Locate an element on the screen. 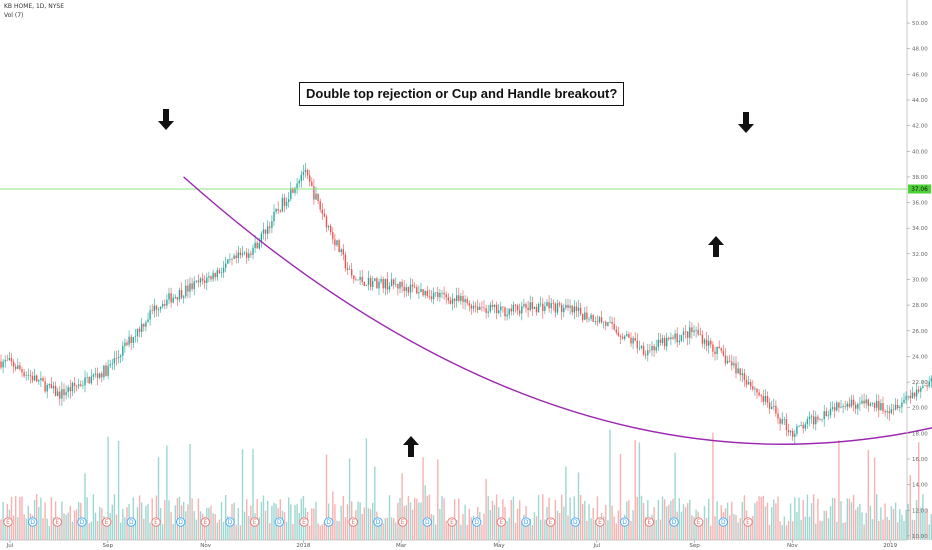 Image resolution: width=932 pixels, height=550 pixels. volume-indicator-label: Vol (7) is located at coordinates (14, 15).